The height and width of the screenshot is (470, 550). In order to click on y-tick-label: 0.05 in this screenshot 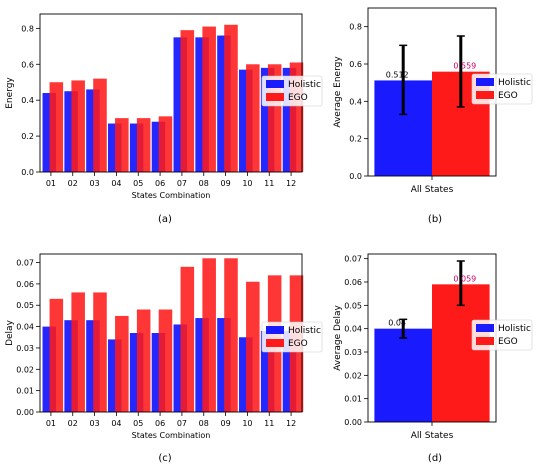, I will do `click(25, 305)`.